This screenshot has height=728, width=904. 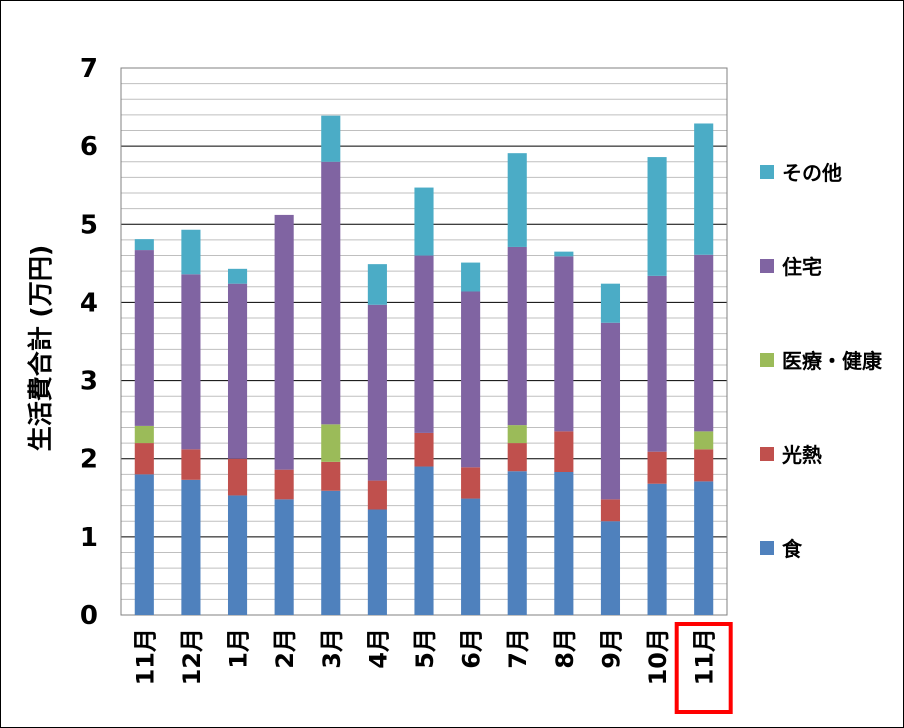 What do you see at coordinates (832, 361) in the screenshot?
I see `legend-label: 医療・健康` at bounding box center [832, 361].